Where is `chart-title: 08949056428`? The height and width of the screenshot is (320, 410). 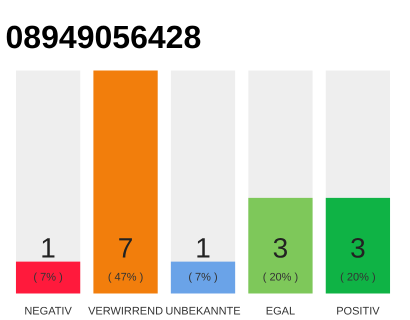 chart-title: 08949056428 is located at coordinates (104, 37).